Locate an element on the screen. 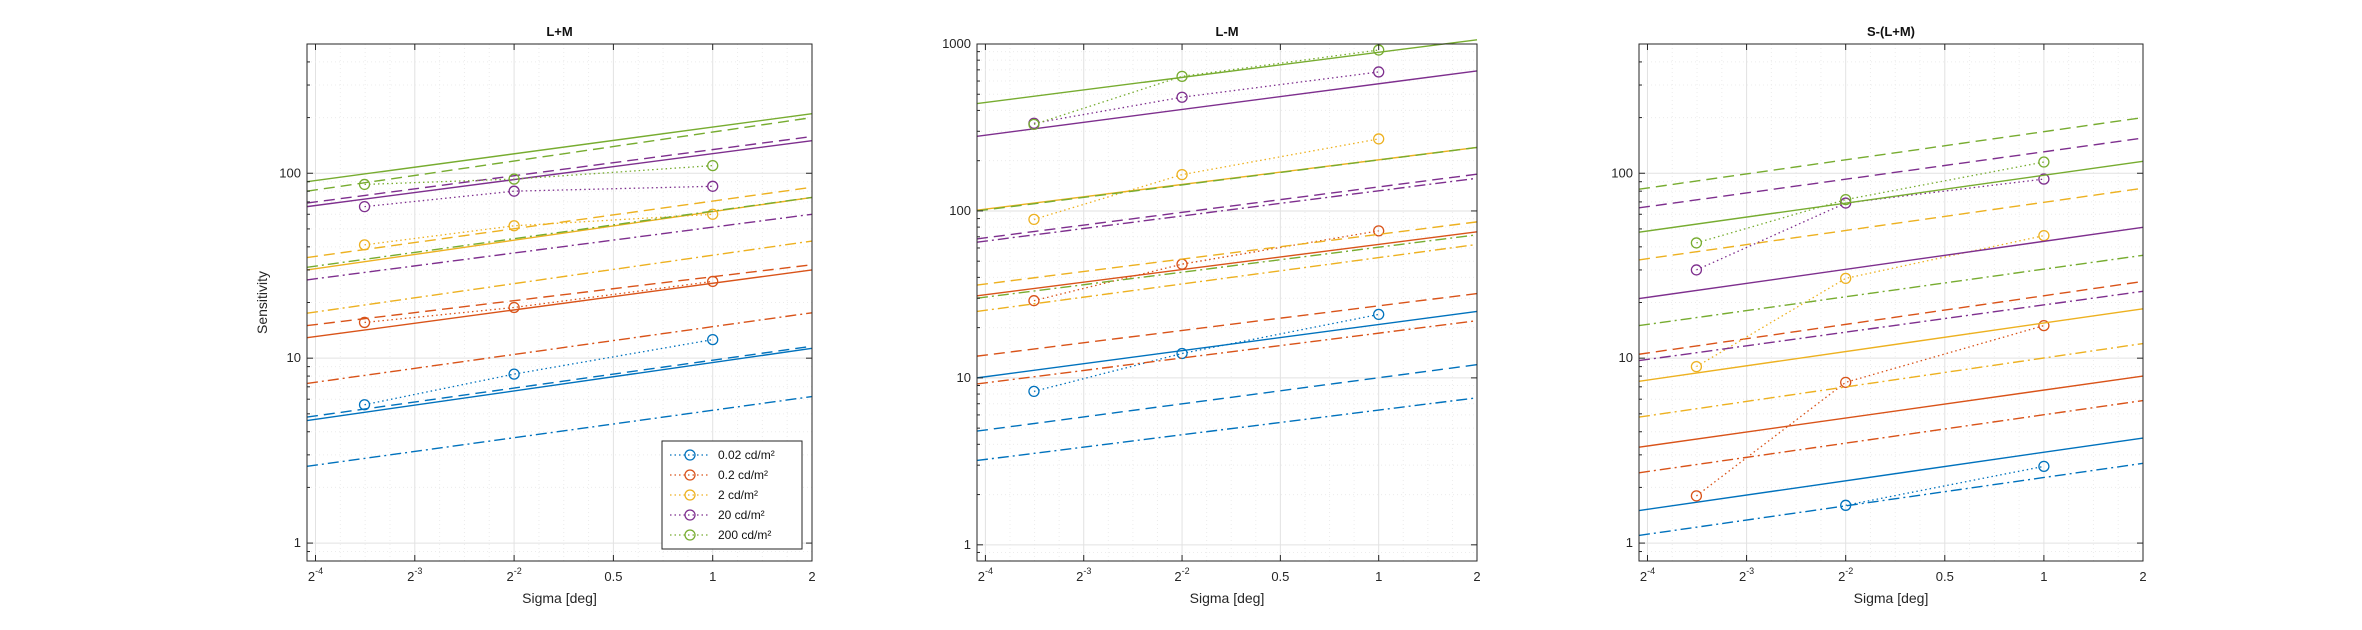  legend-label: 20 cd/m² is located at coordinates (741, 515).